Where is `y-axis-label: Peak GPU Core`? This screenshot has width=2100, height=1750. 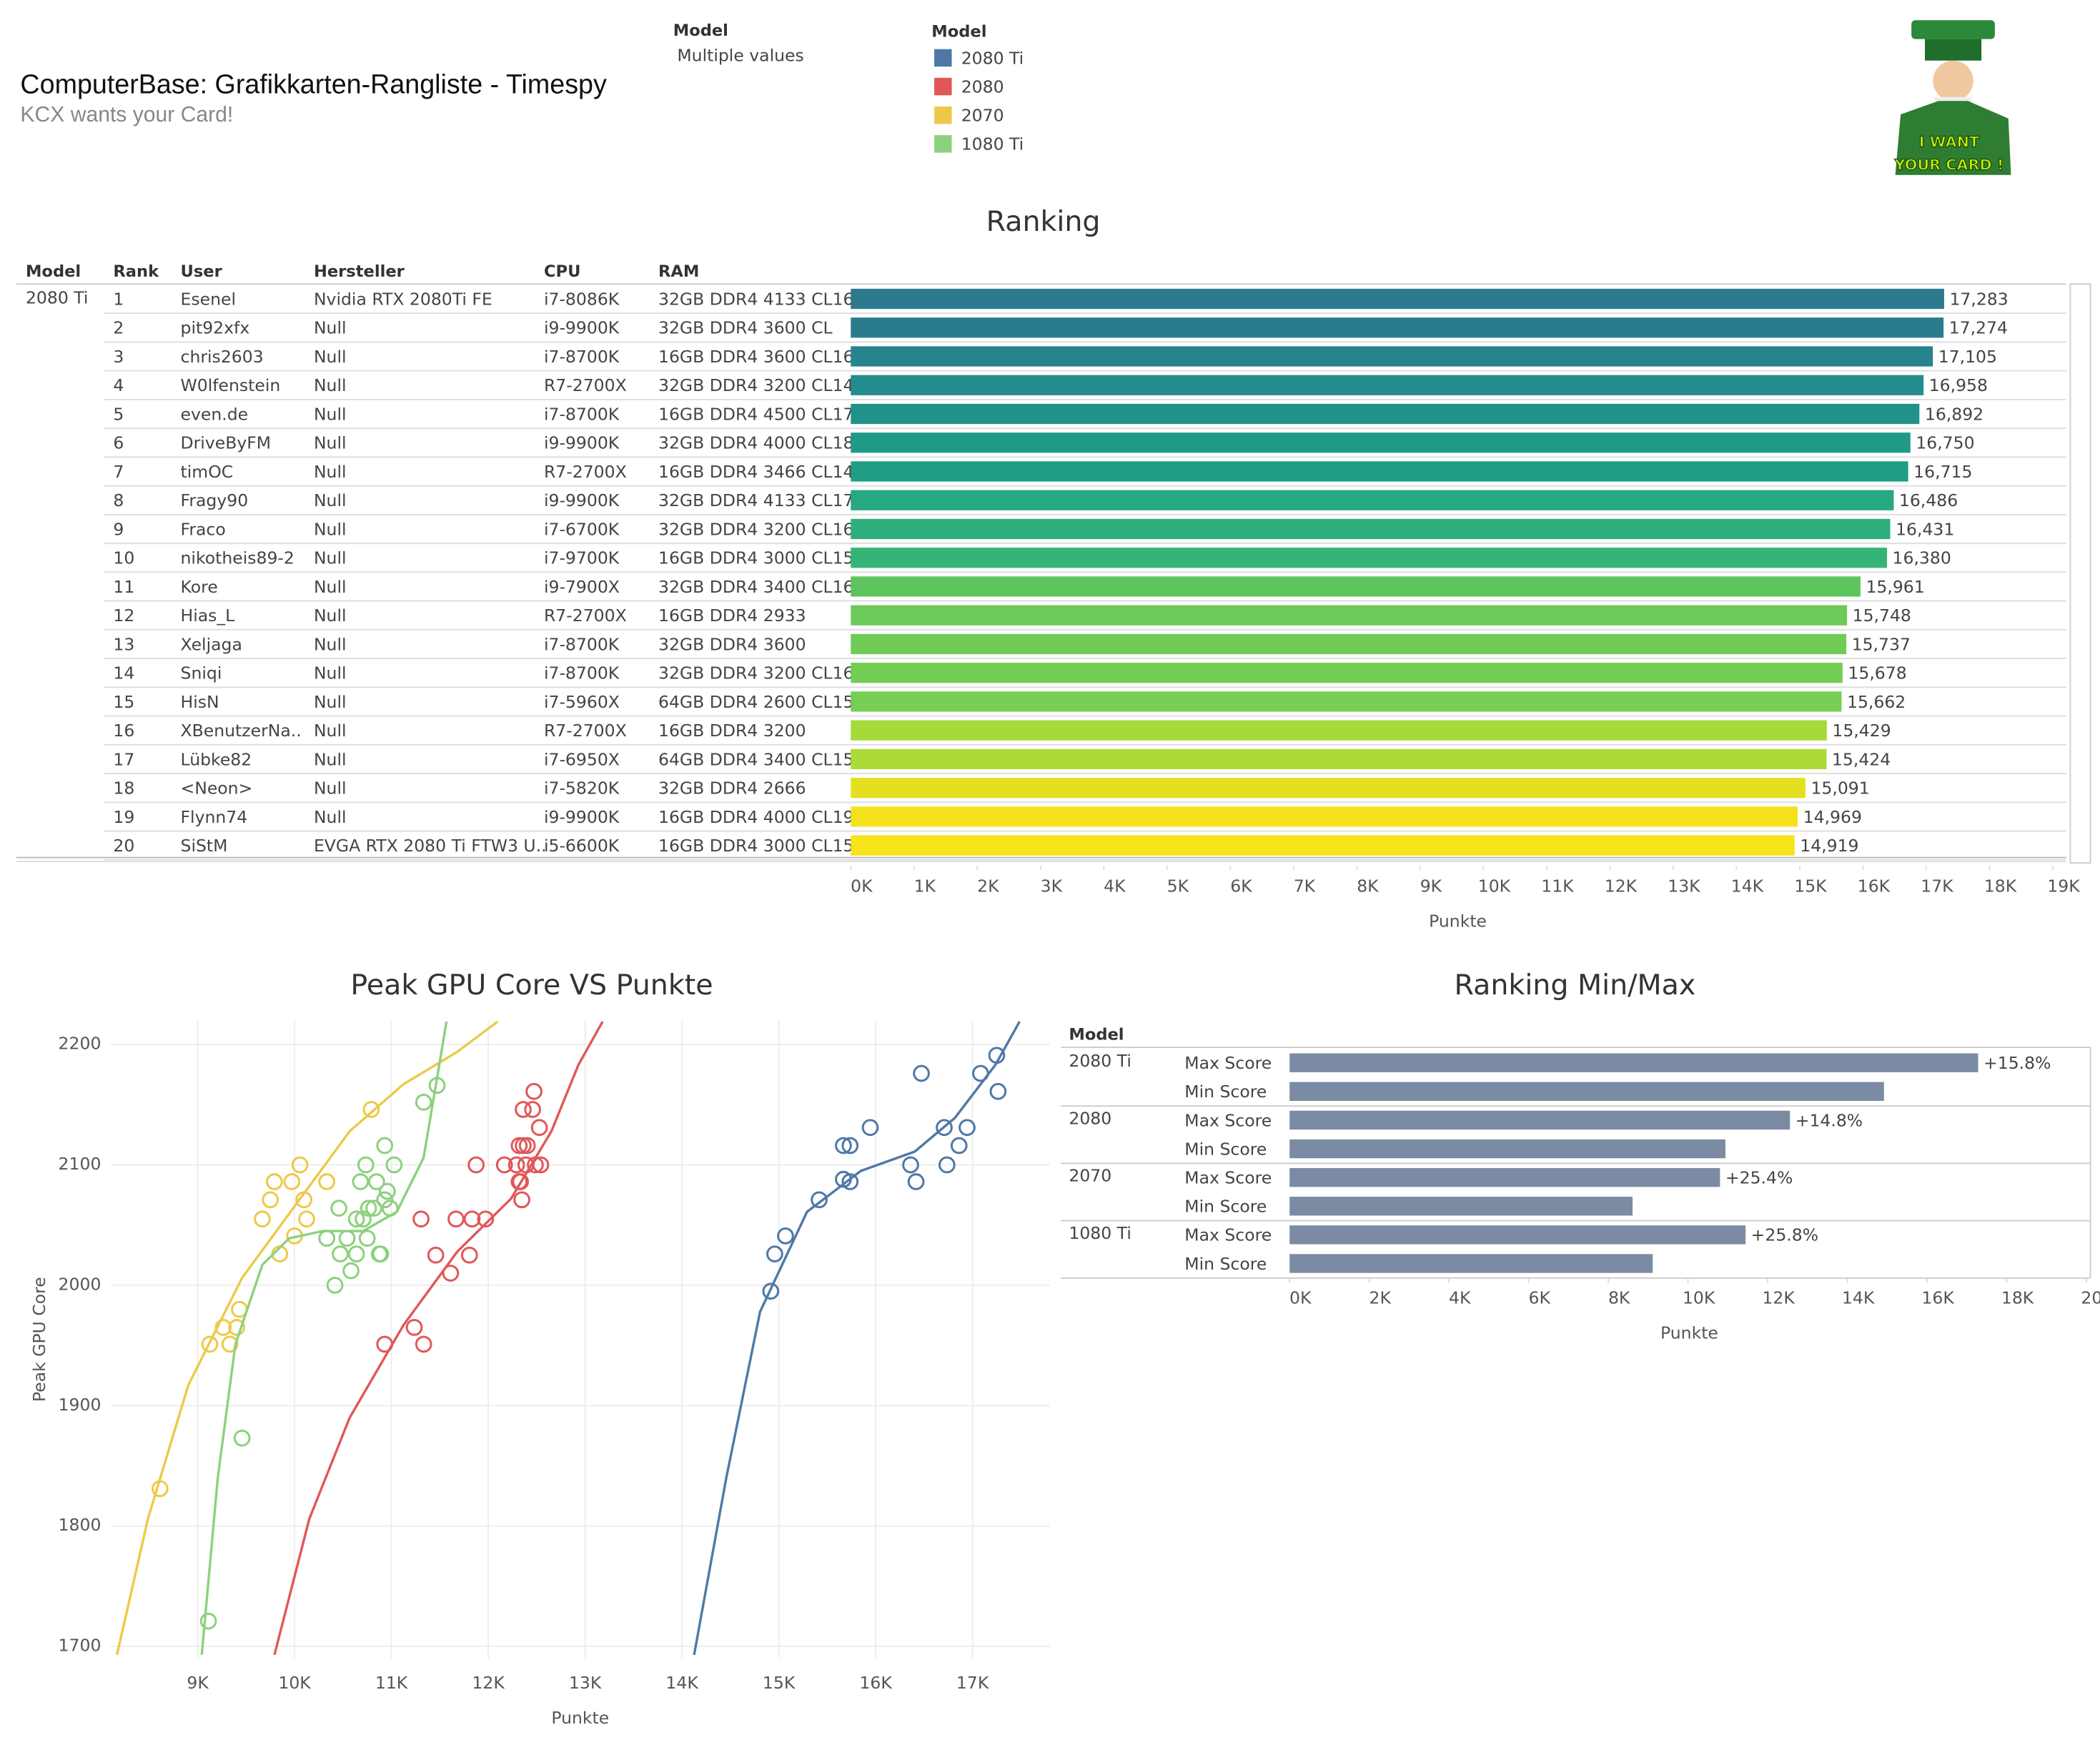 y-axis-label: Peak GPU Core is located at coordinates (39, 1339).